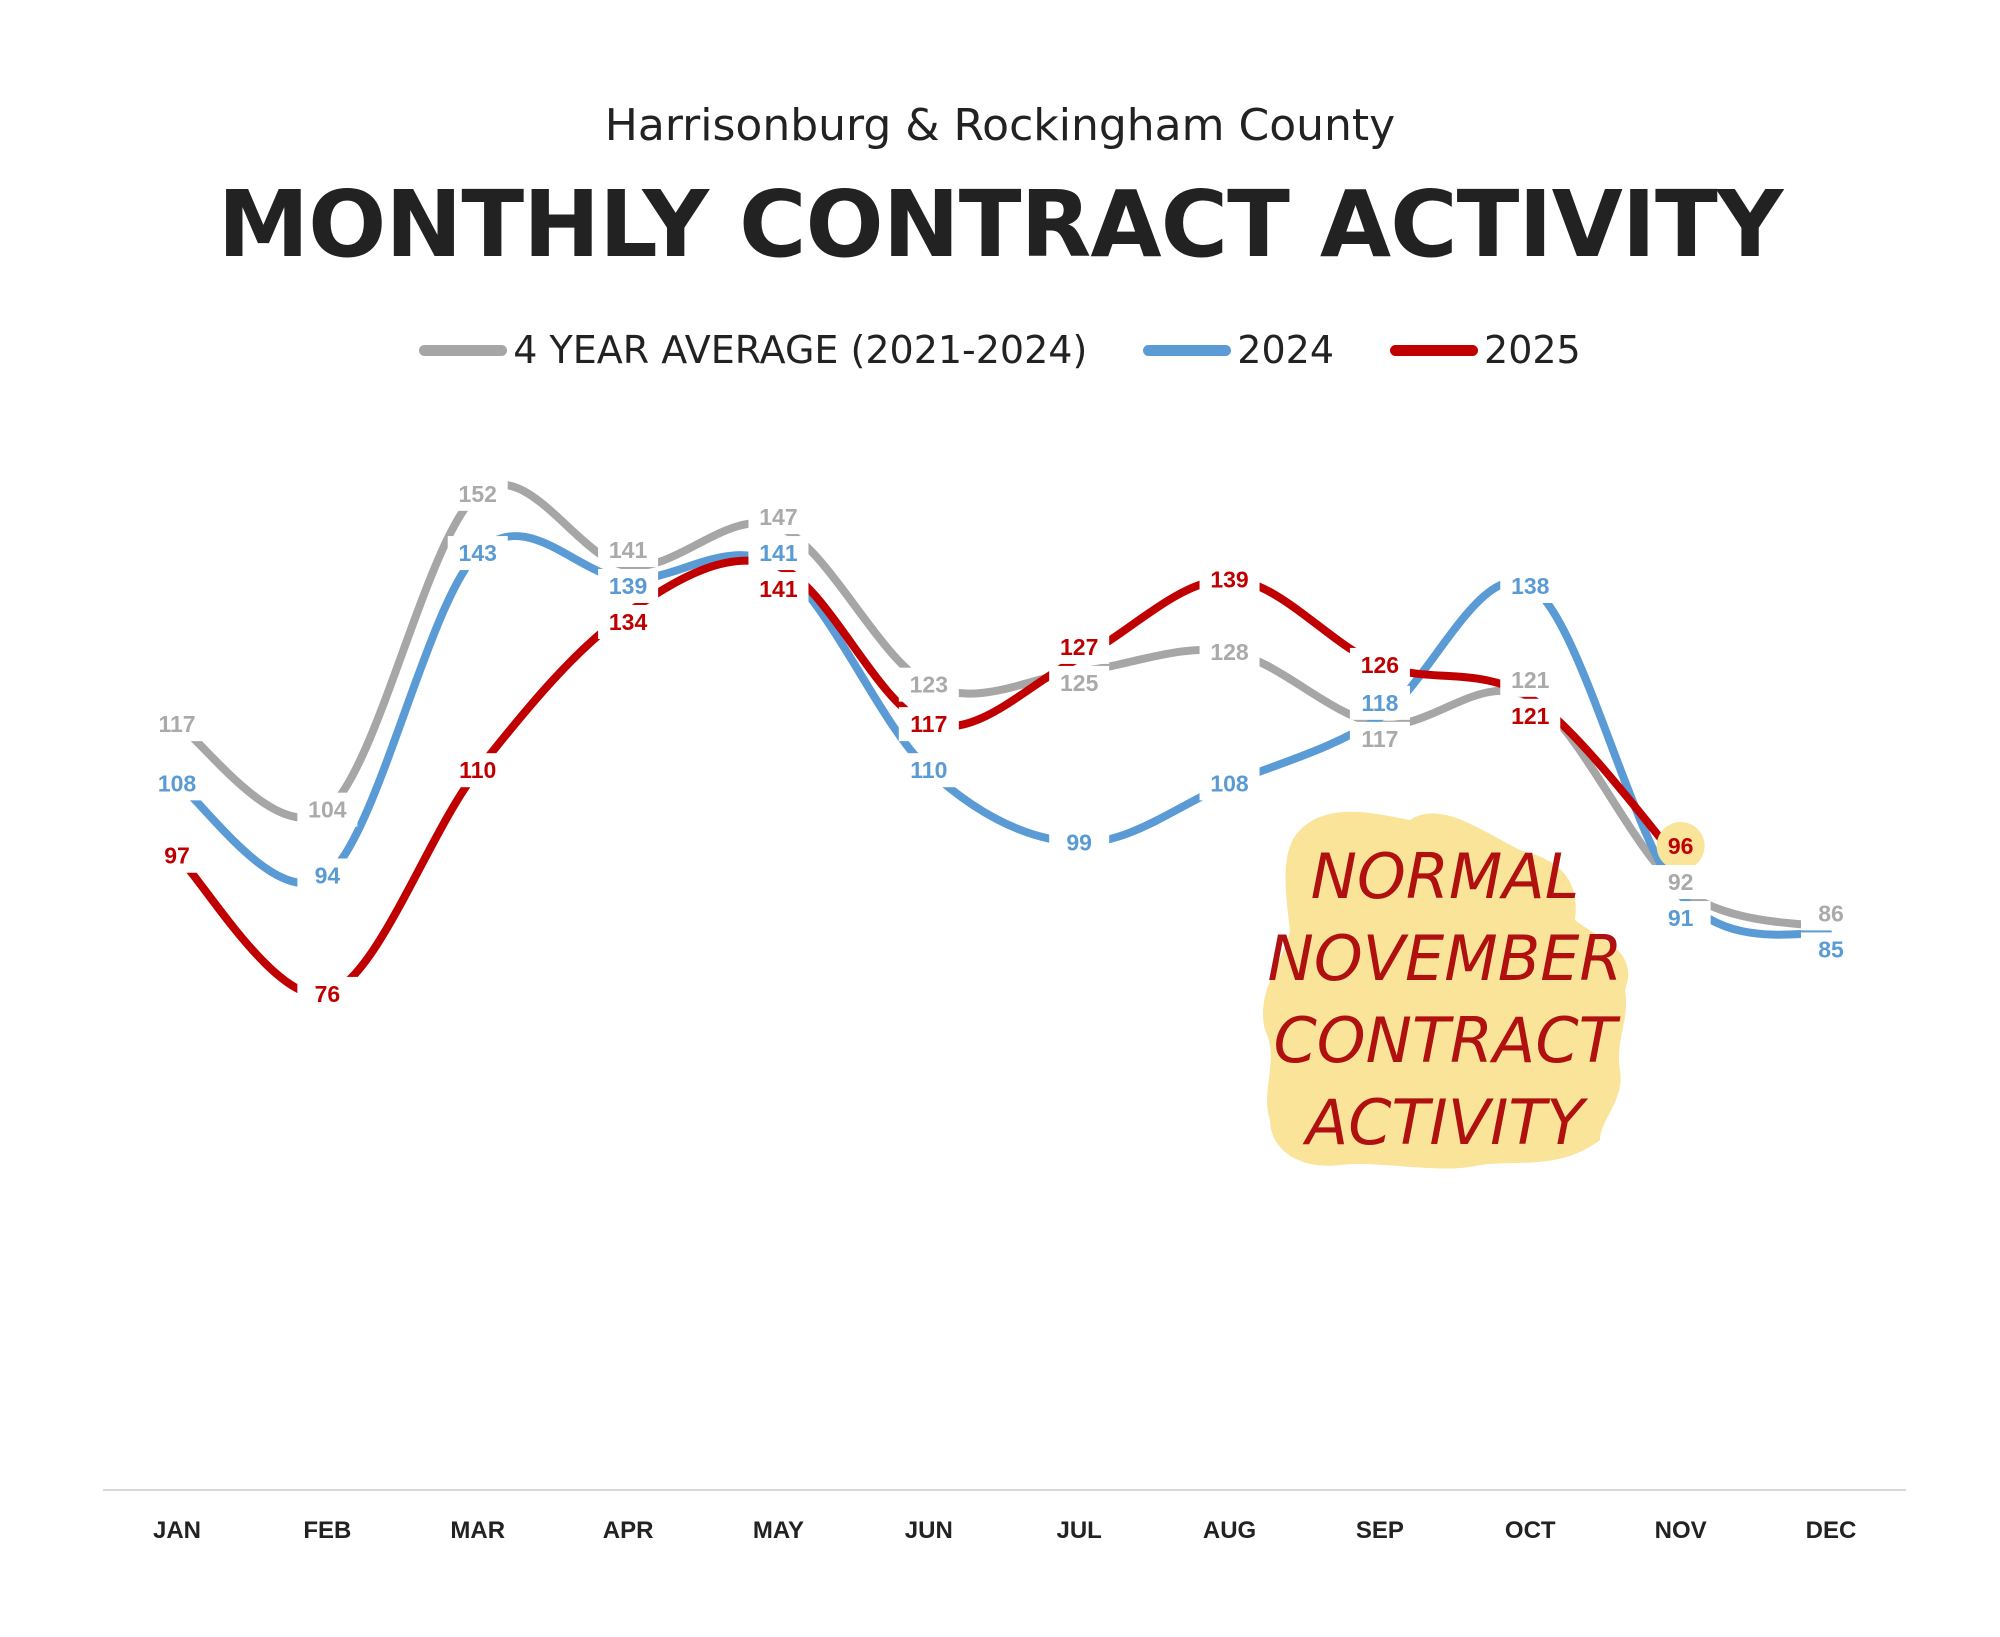 The image size is (2000, 1637). I want to click on data-label: 125, so click(1079, 683).